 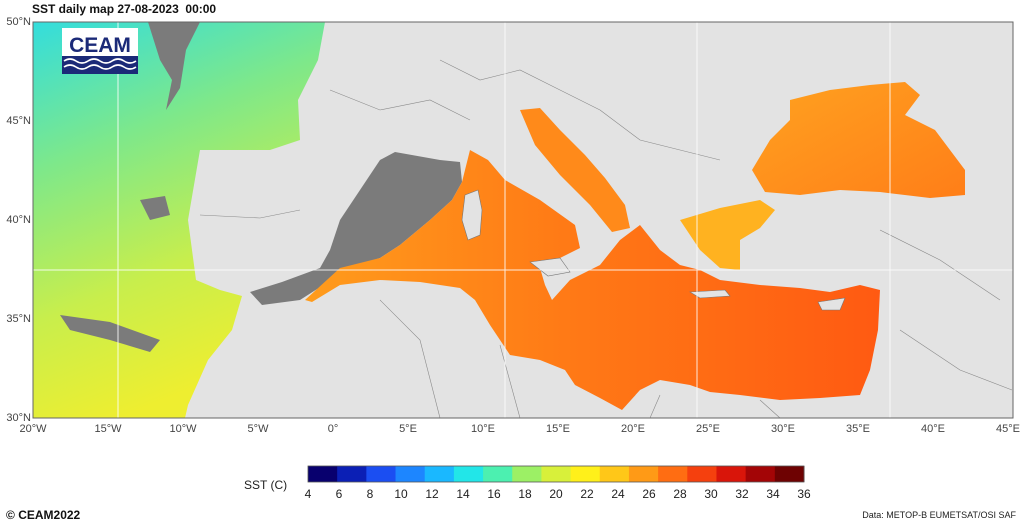 I want to click on ceam-logo: CEAM, so click(x=100, y=51).